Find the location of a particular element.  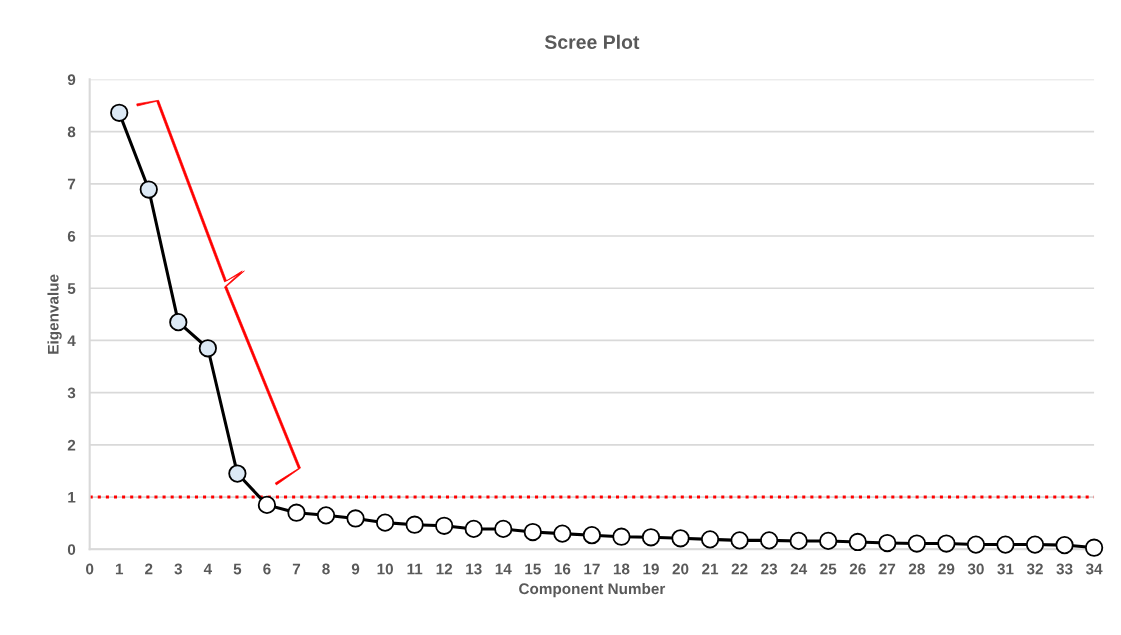

x-tick-label: 23 is located at coordinates (769, 569).